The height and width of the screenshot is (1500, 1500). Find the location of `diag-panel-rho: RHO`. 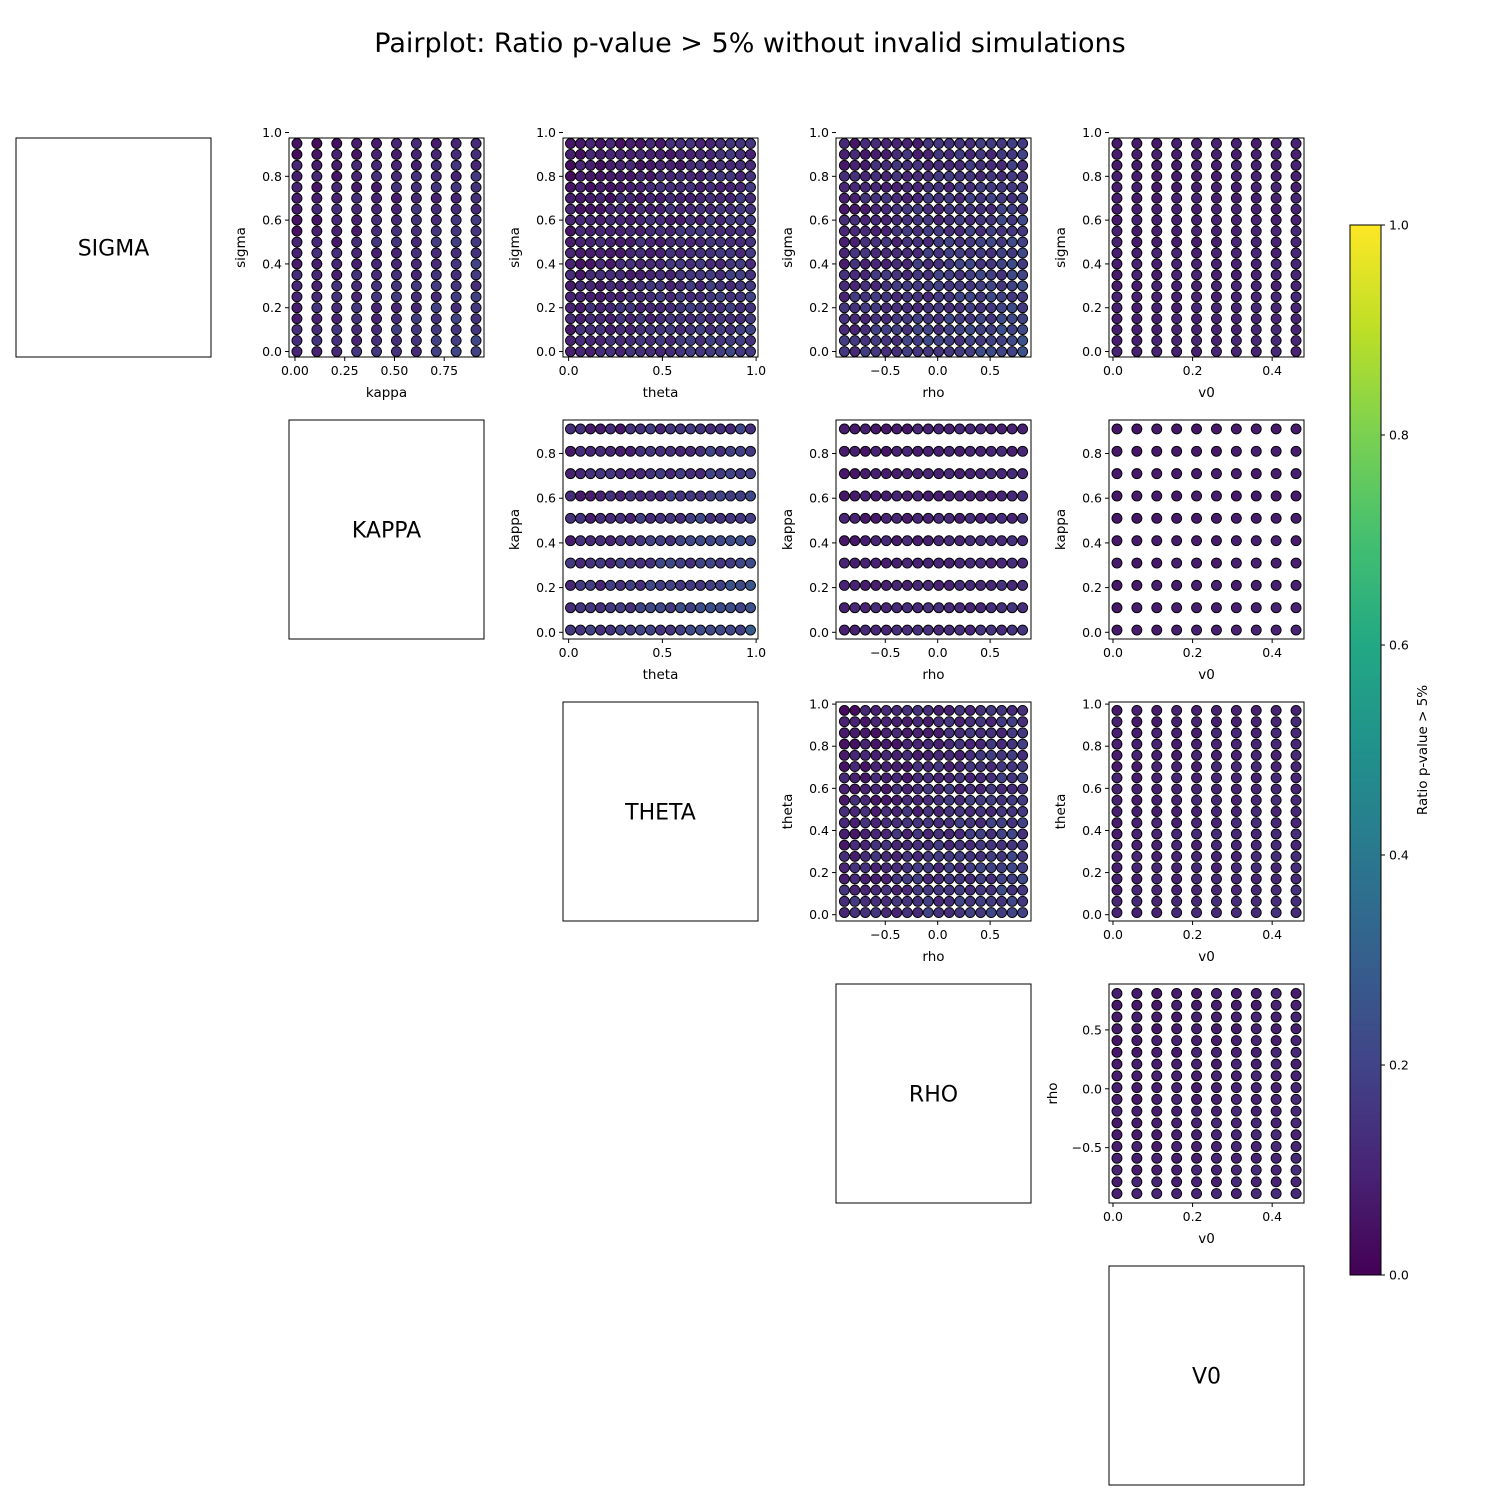

diag-panel-rho: RHO is located at coordinates (933, 1093).